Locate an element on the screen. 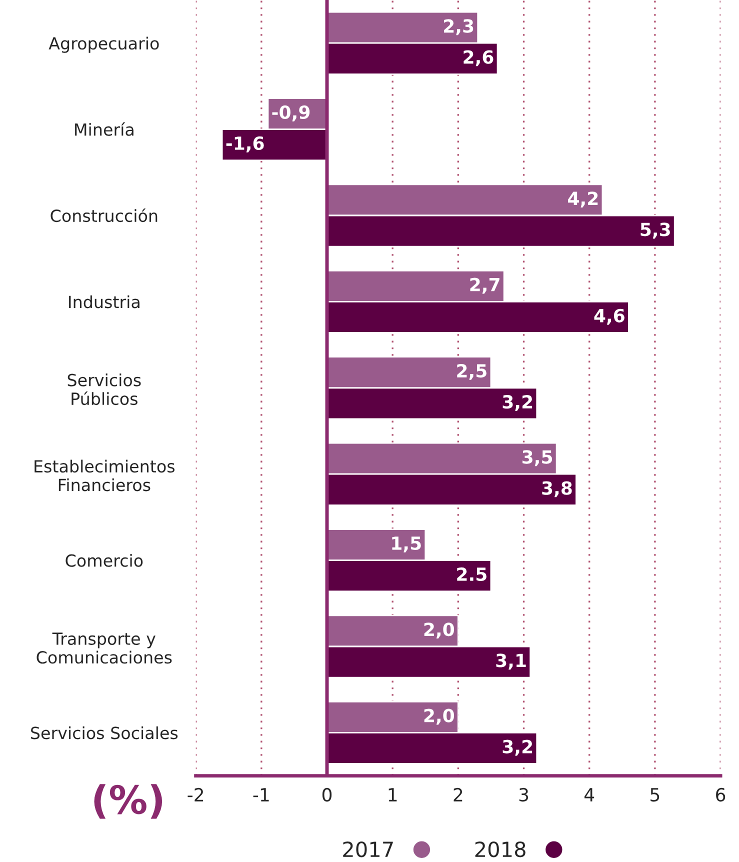  y-tick-label: Minería is located at coordinates (104, 129).